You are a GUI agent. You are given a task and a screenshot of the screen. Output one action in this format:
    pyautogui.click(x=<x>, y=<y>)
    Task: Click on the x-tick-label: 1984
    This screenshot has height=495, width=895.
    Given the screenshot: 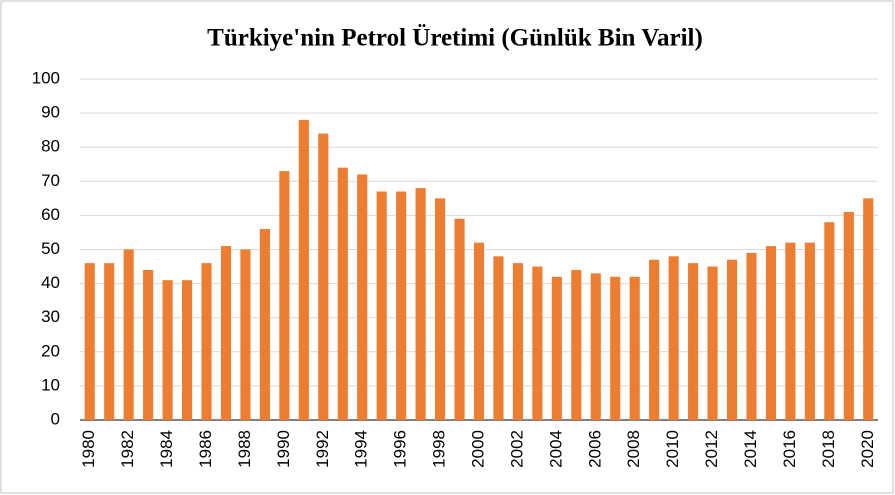 What is the action you would take?
    pyautogui.click(x=166, y=449)
    